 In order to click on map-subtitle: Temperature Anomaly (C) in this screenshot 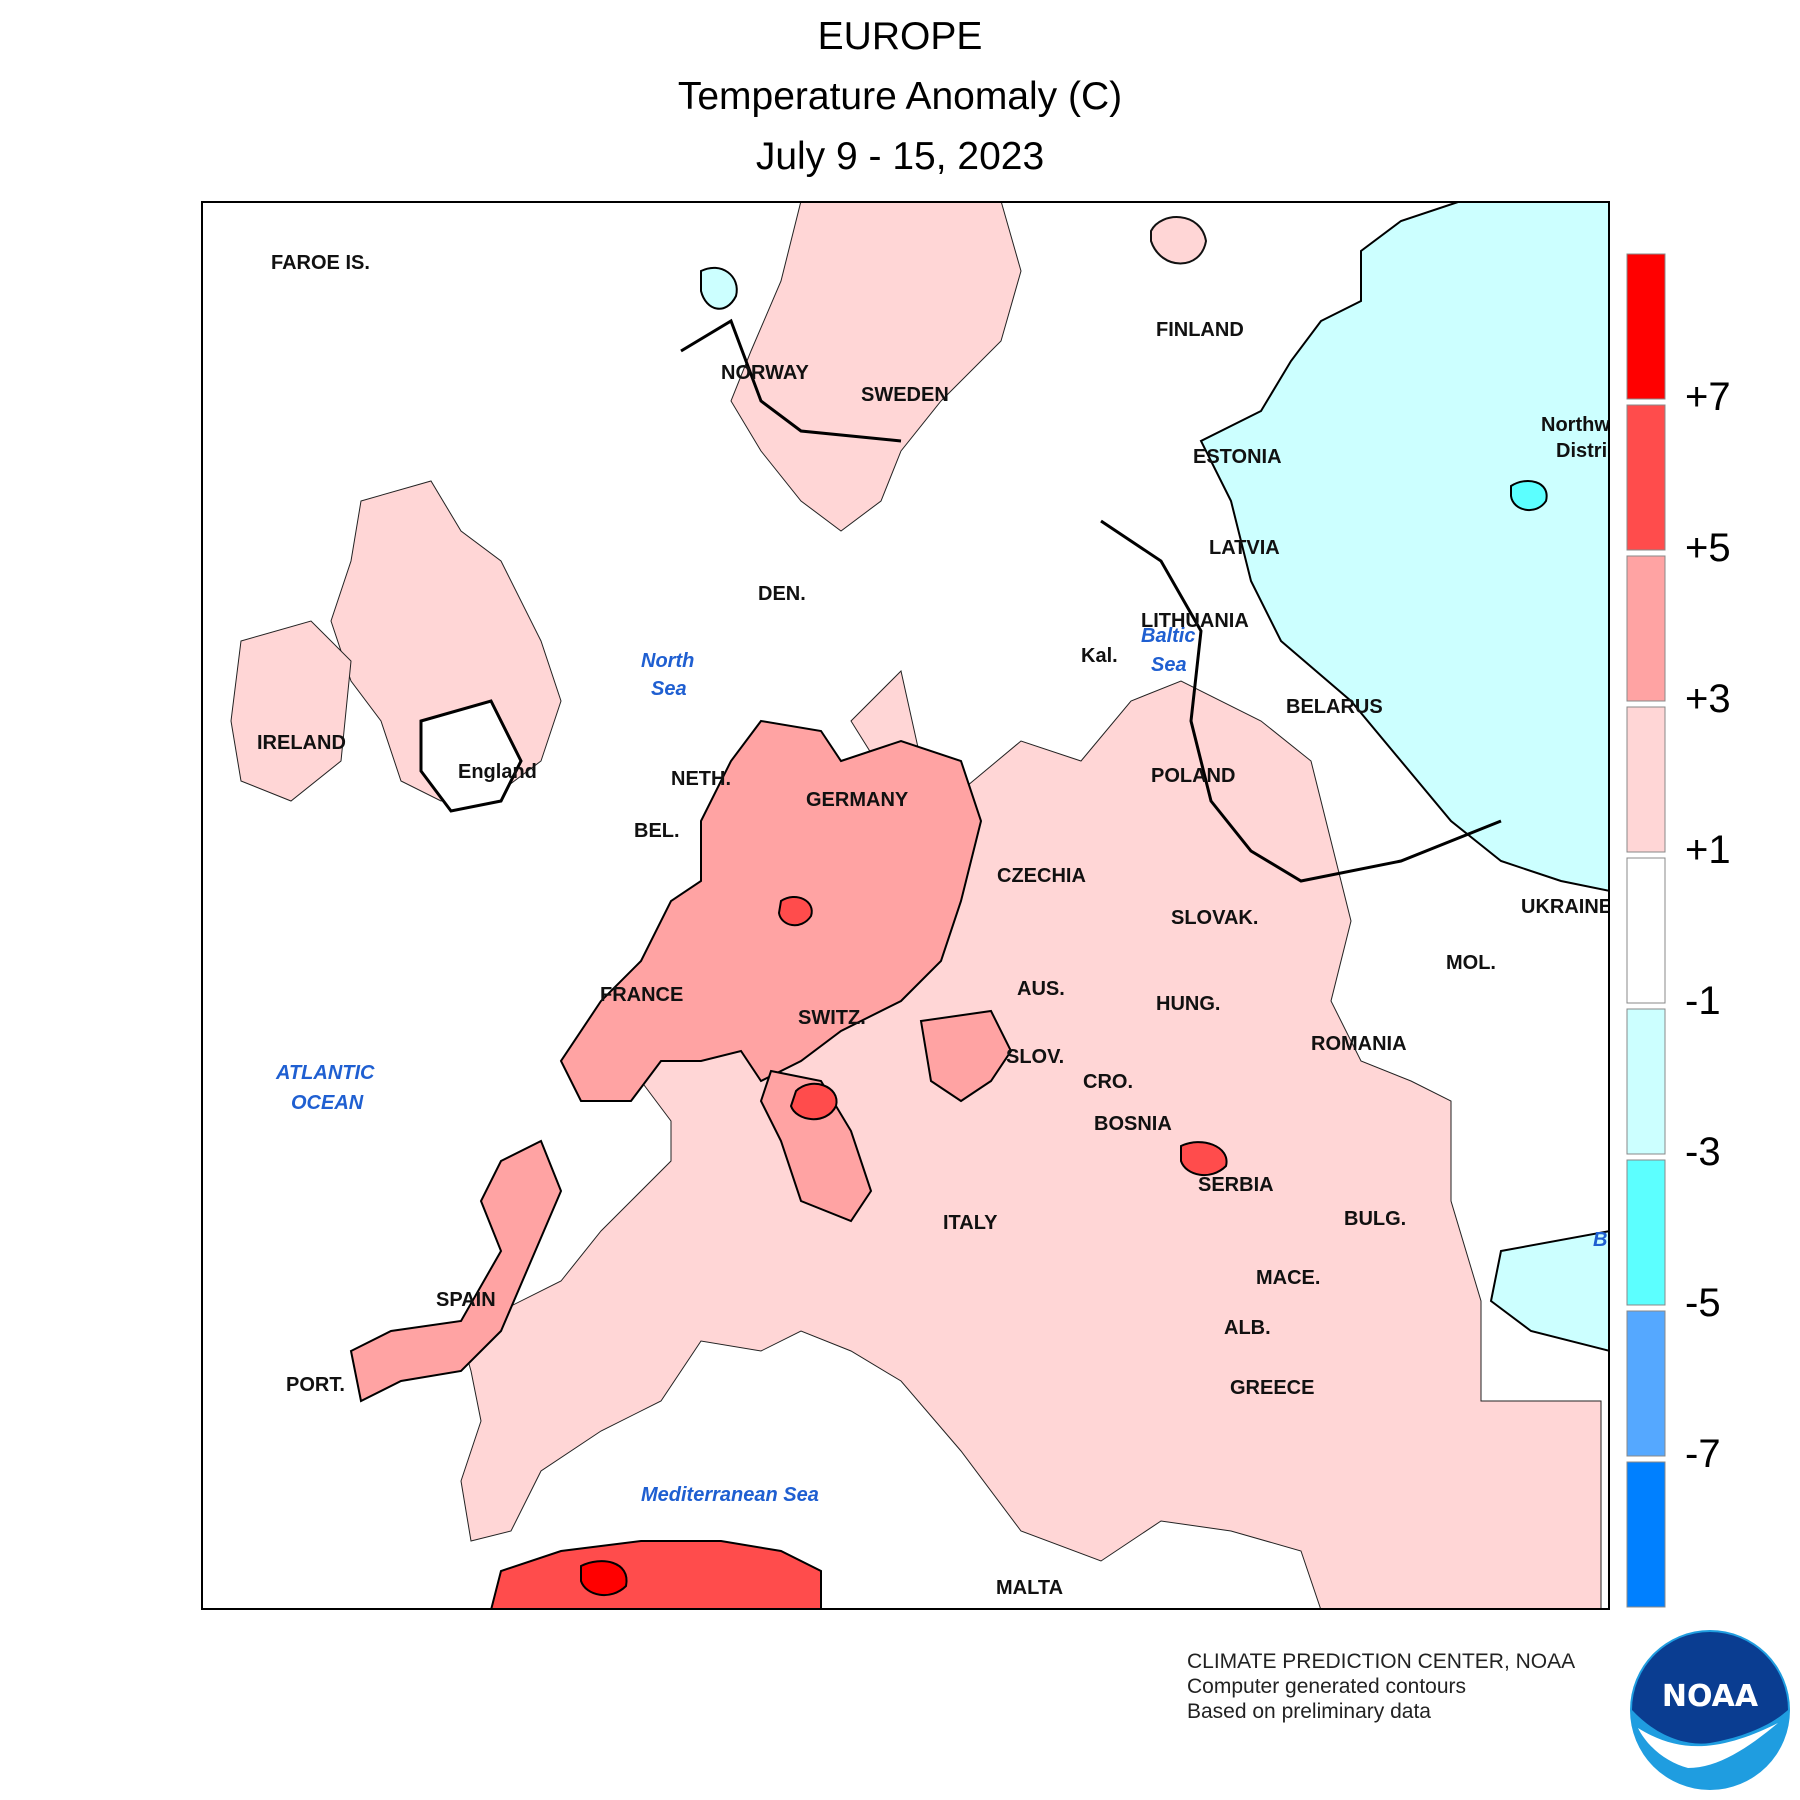, I will do `click(900, 96)`.